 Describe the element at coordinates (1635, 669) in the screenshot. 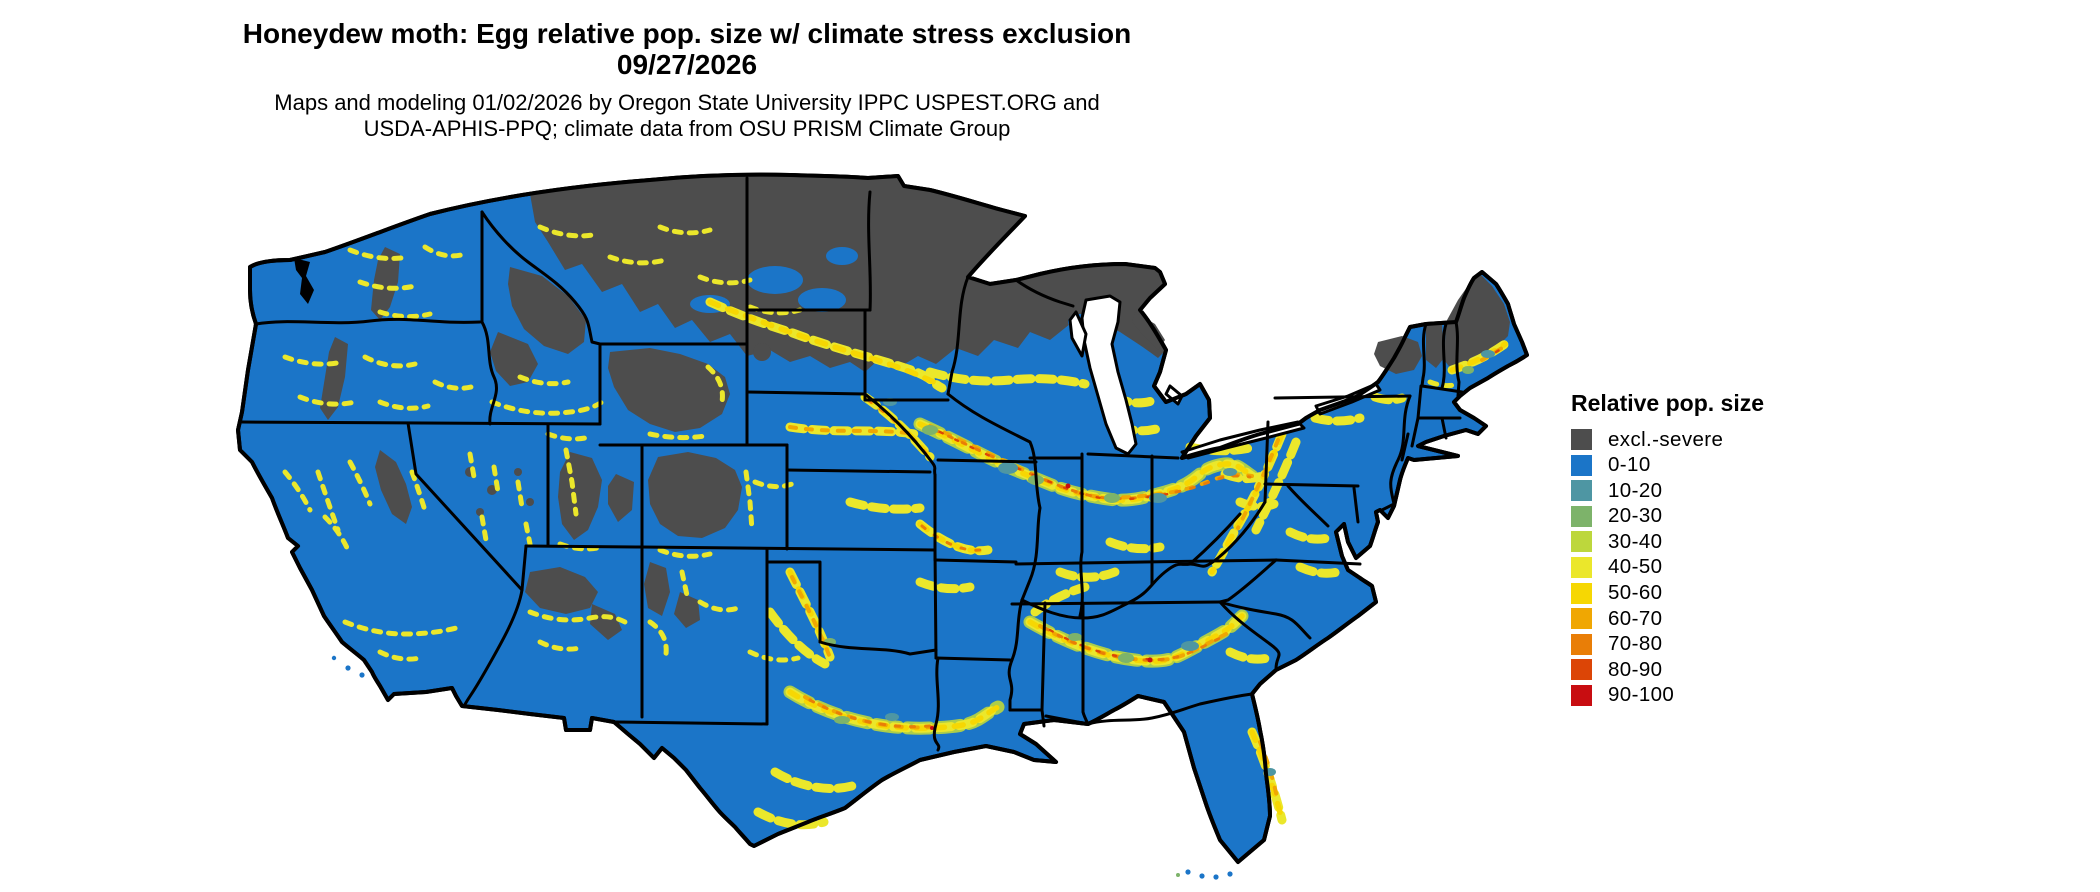

I see `legend-label: 80-90` at that location.